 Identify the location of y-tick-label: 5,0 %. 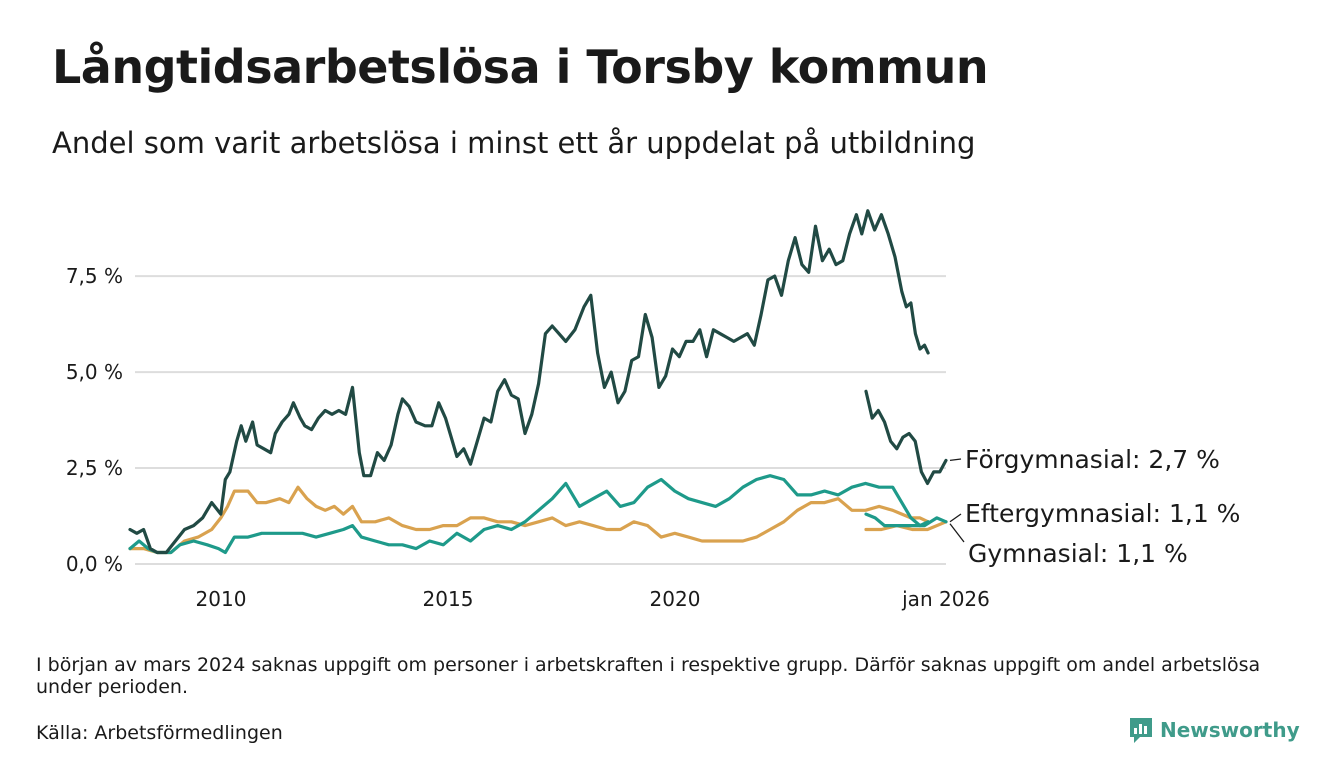
(94, 372).